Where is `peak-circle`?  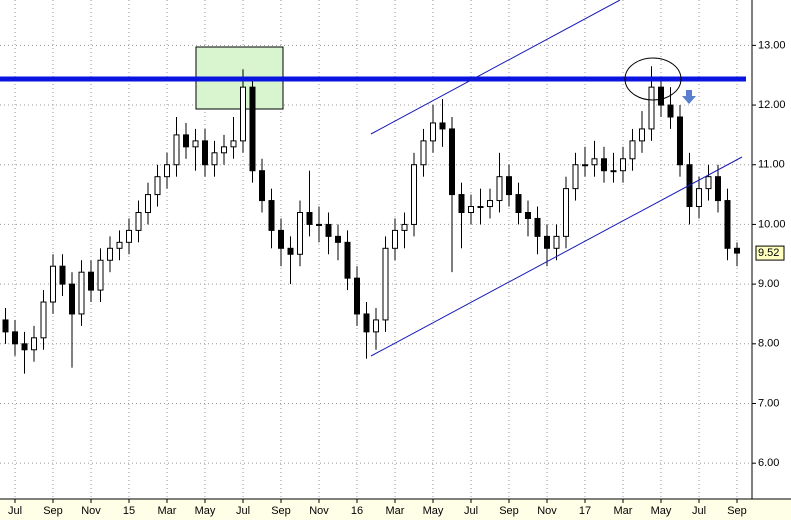
peak-circle is located at coordinates (653, 79).